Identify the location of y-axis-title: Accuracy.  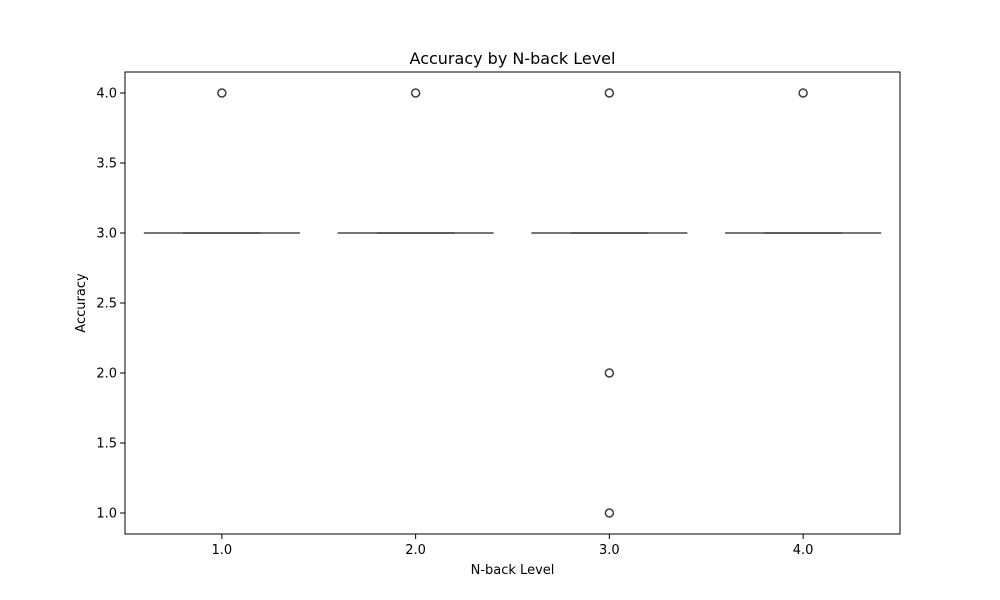
(81, 303).